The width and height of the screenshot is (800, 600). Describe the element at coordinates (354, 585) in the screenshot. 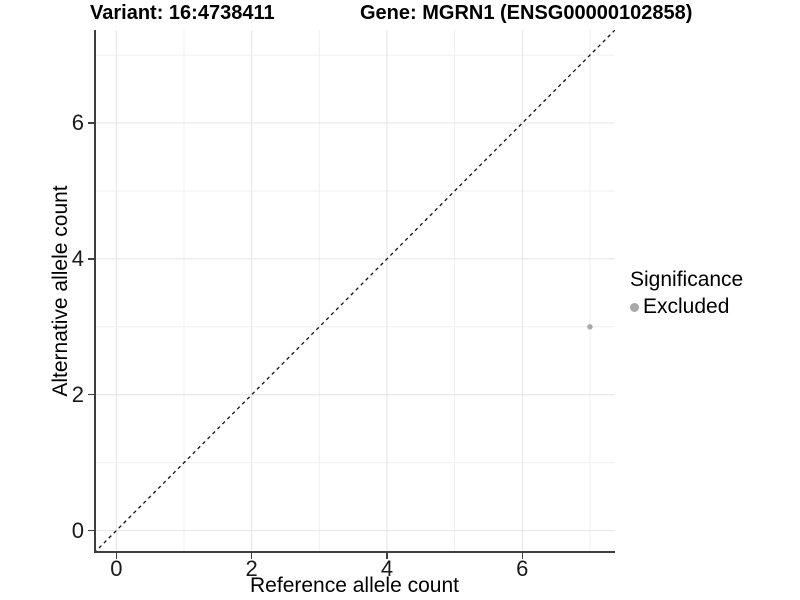

I see `x-axis-title: Reference allele count` at that location.